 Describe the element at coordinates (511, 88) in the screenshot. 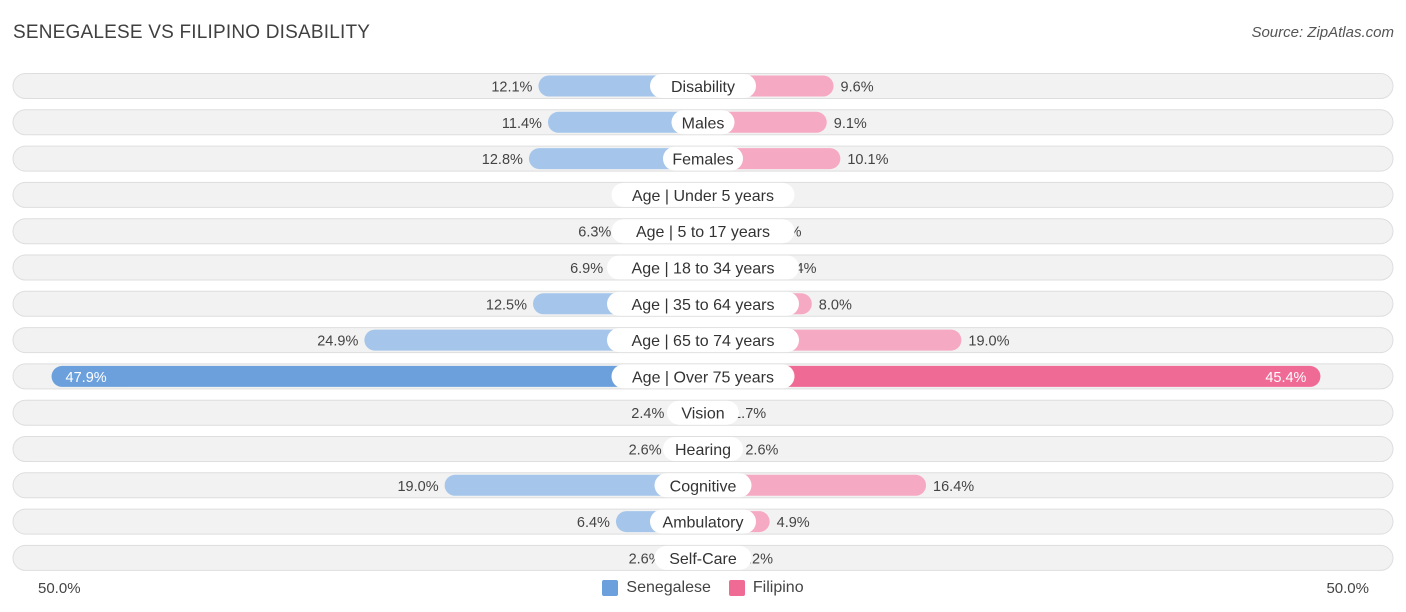

I see `value-label-senegalese-disability: 12.1%` at that location.